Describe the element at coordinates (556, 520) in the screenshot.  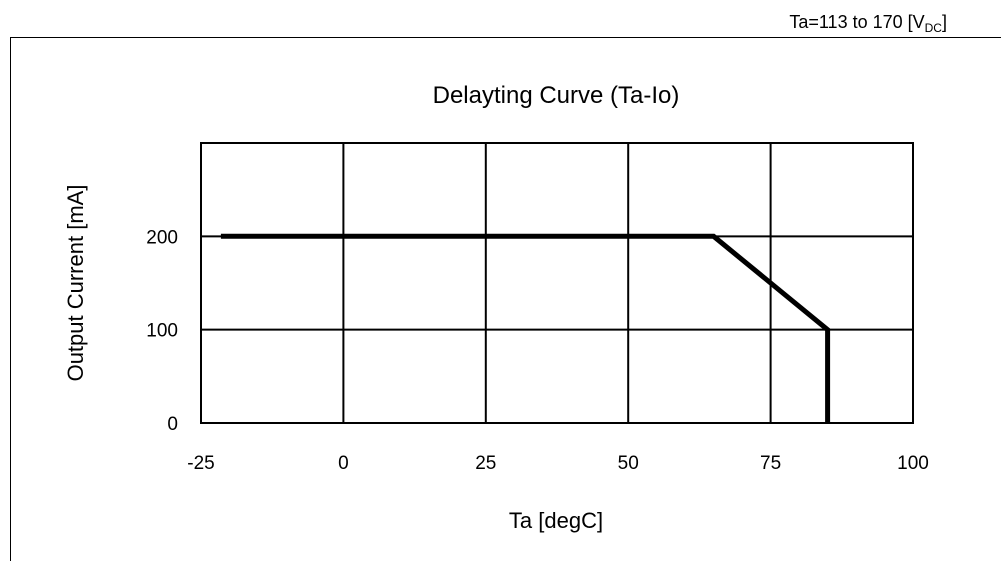
I see `x-axis-label: Ta [degC]` at that location.